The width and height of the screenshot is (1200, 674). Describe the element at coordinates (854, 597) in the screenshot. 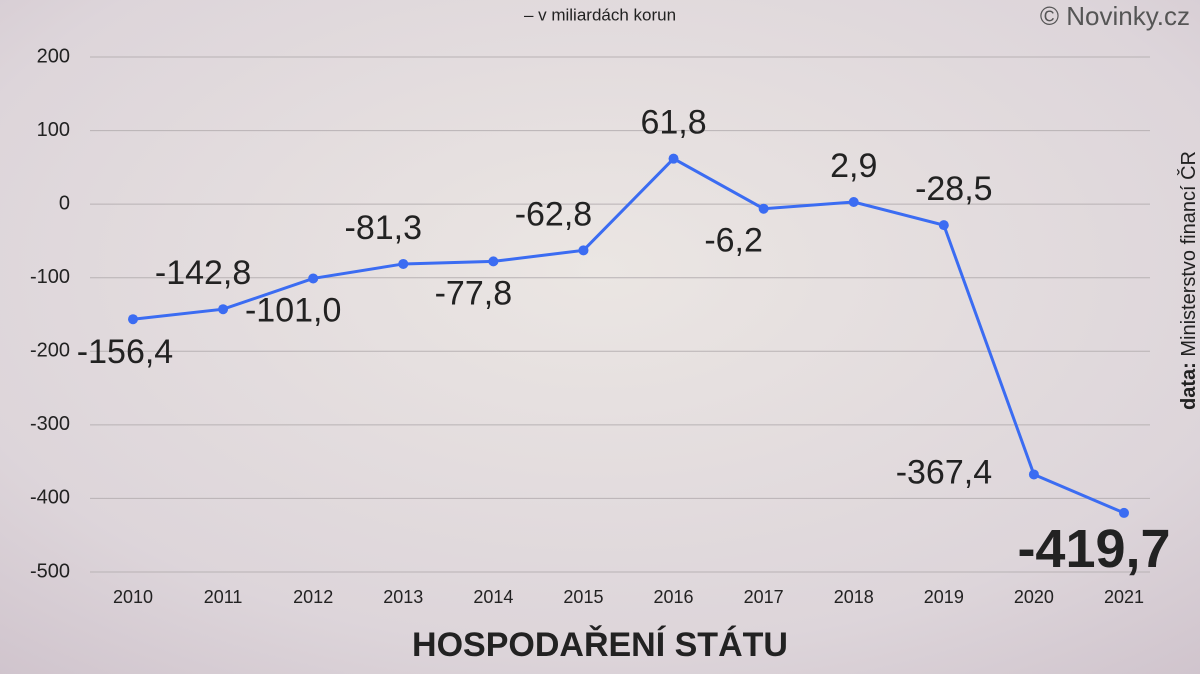

I see `x-tick-label: 2018` at that location.